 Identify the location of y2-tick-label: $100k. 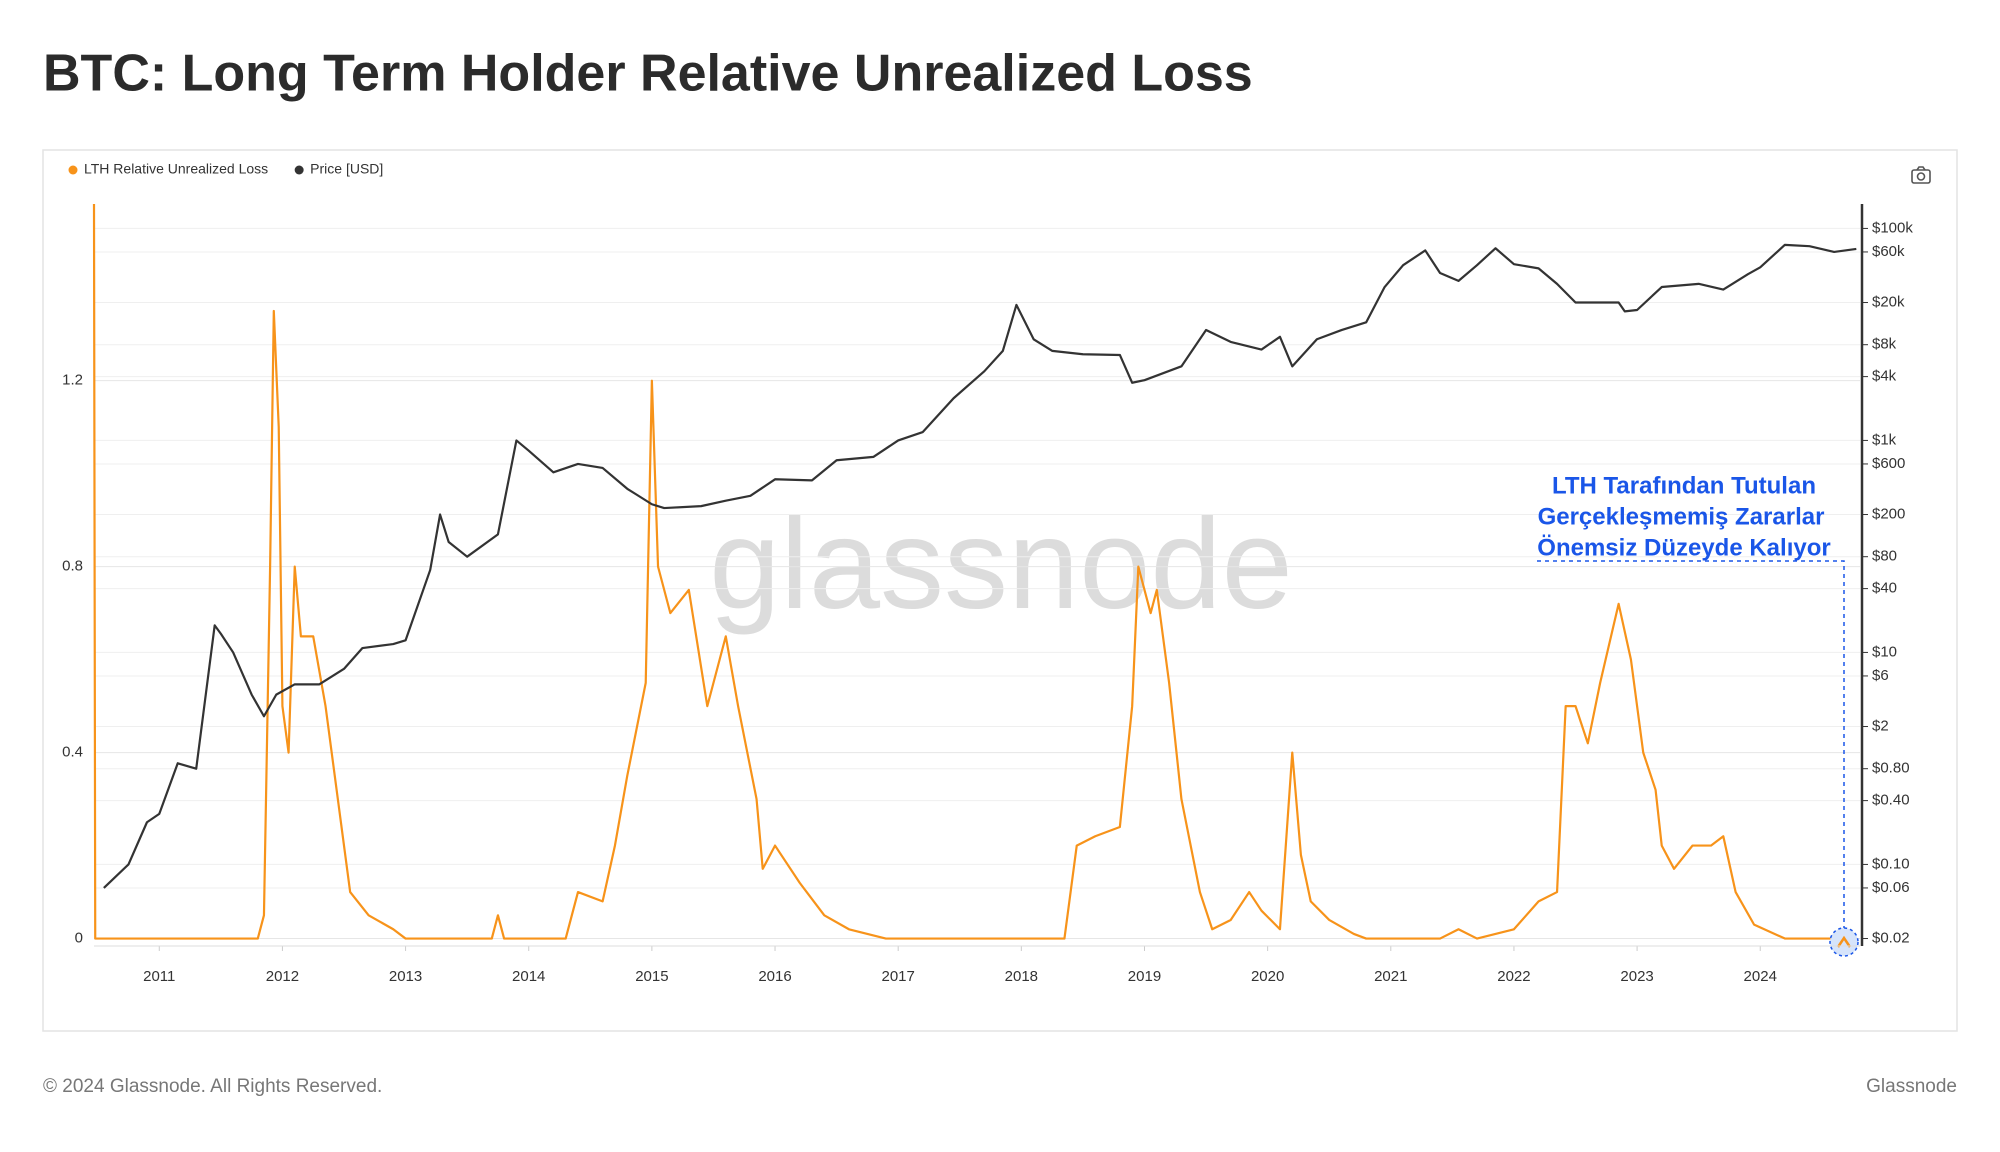
(1892, 227).